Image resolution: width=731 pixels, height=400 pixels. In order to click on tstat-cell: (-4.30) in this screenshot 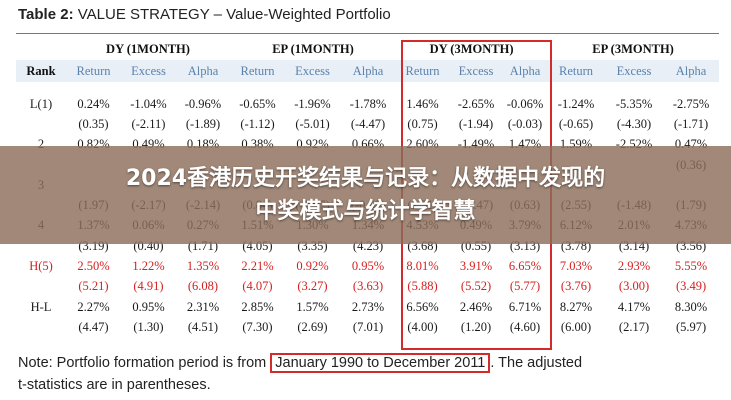, I will do `click(634, 123)`.